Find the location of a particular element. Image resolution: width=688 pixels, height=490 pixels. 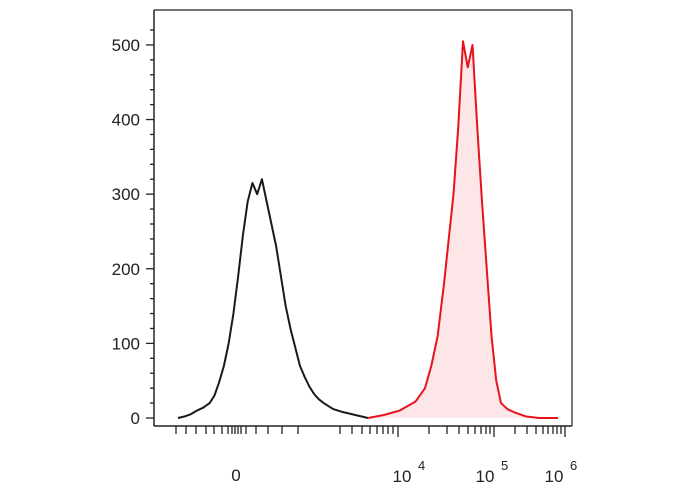

x-tick-exponent: 6 is located at coordinates (573, 465).